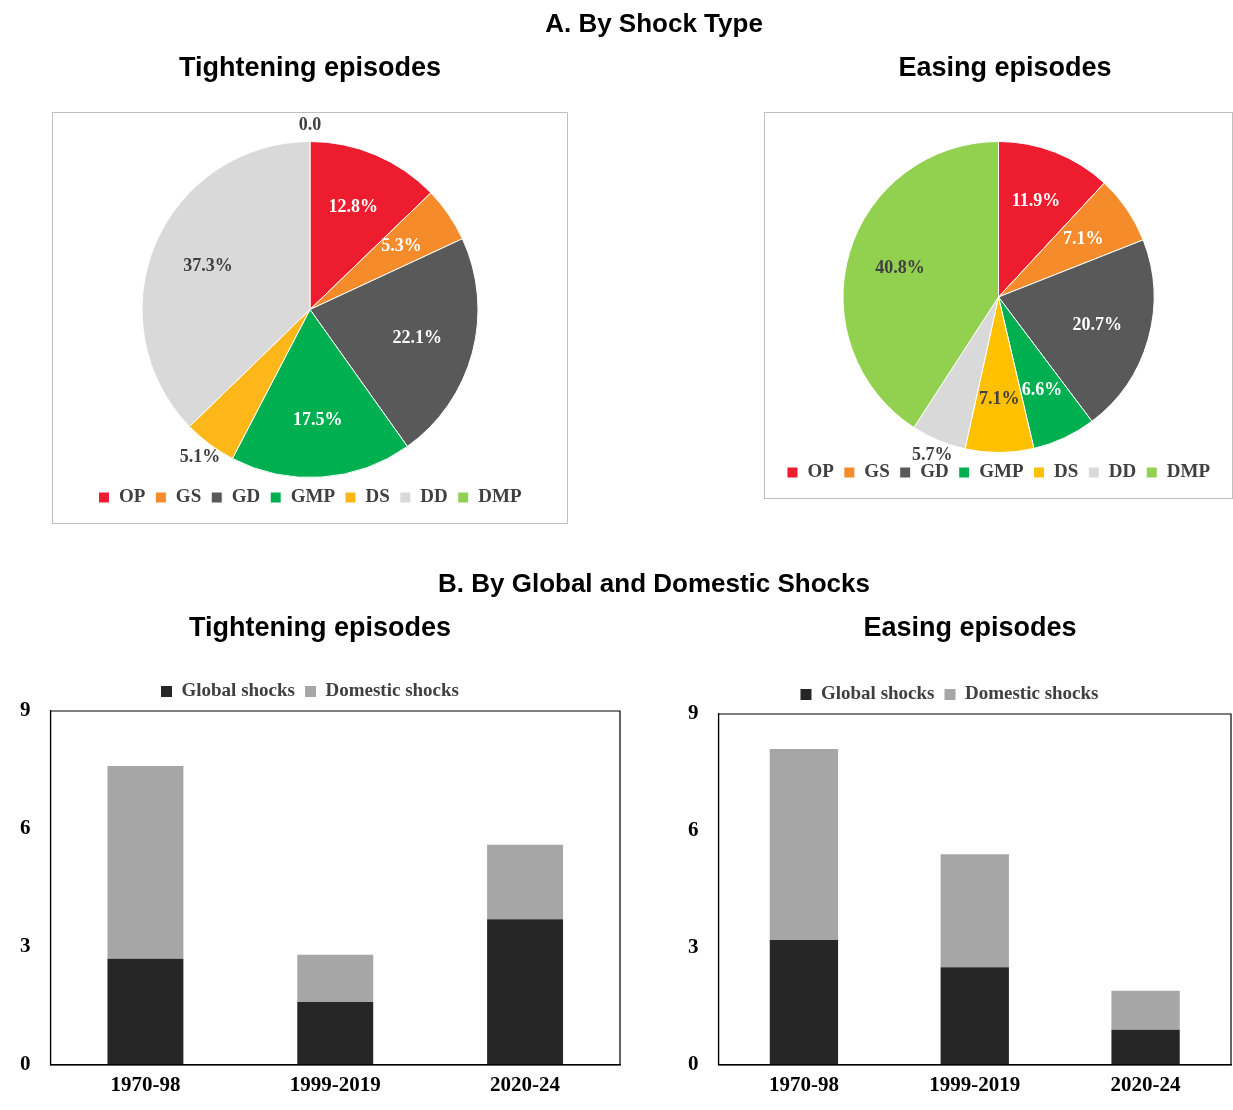 The height and width of the screenshot is (1110, 1233). I want to click on data-label: 6.6%, so click(1042, 388).